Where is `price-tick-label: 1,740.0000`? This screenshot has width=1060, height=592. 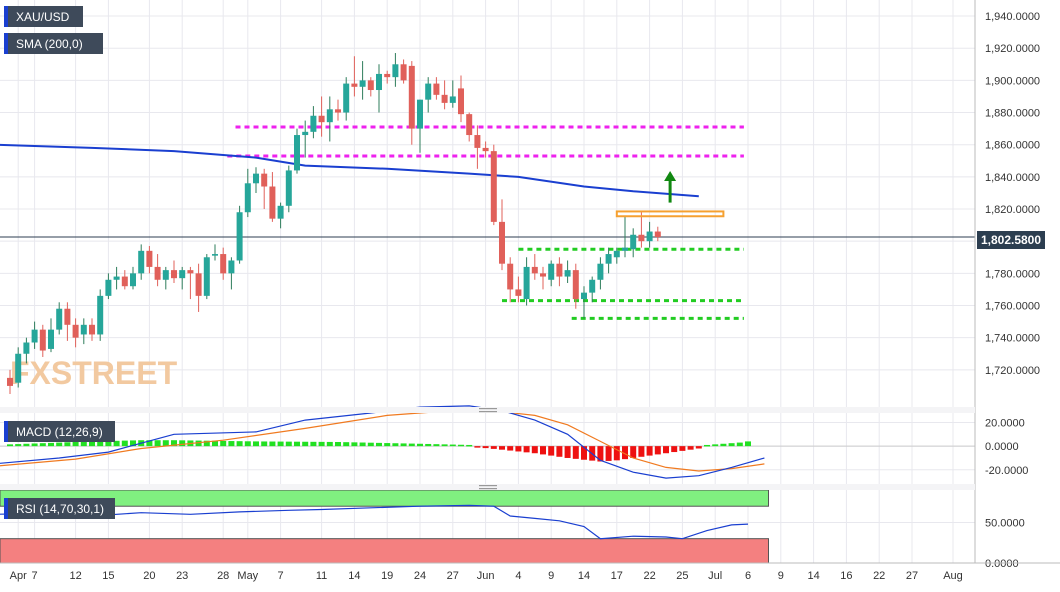
price-tick-label: 1,740.0000 is located at coordinates (1012, 339).